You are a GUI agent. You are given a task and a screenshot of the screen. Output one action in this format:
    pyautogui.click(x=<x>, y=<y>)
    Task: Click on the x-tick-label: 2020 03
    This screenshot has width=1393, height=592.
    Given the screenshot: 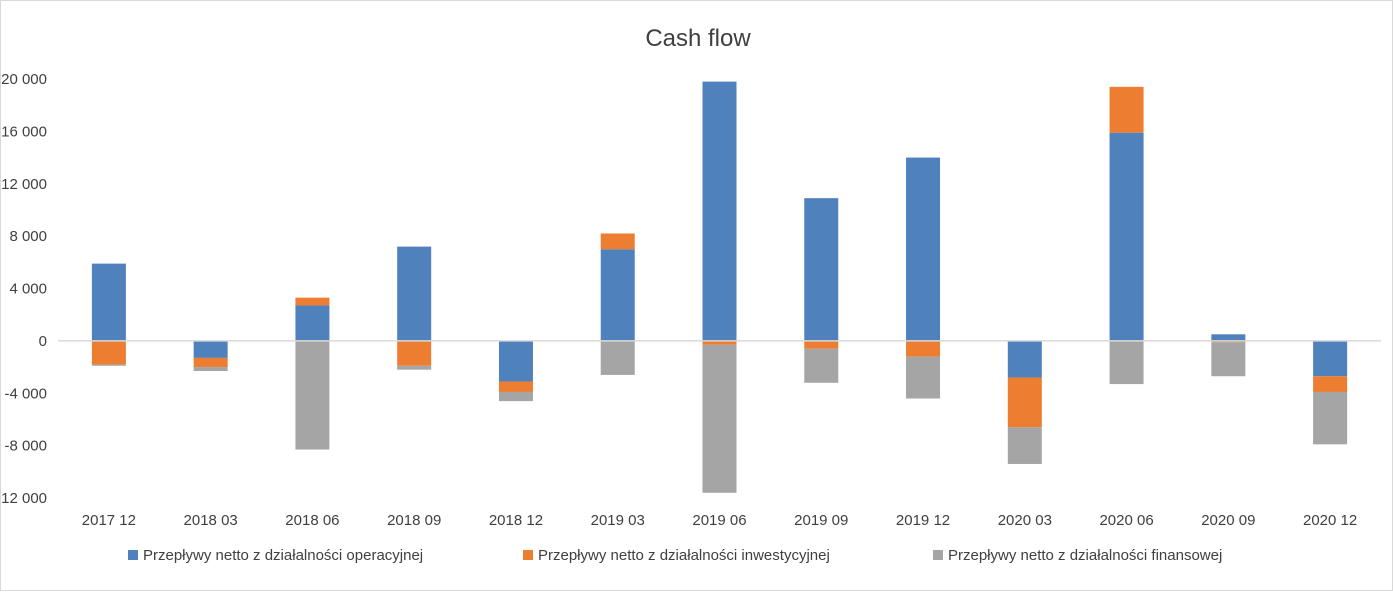 What is the action you would take?
    pyautogui.click(x=1025, y=520)
    